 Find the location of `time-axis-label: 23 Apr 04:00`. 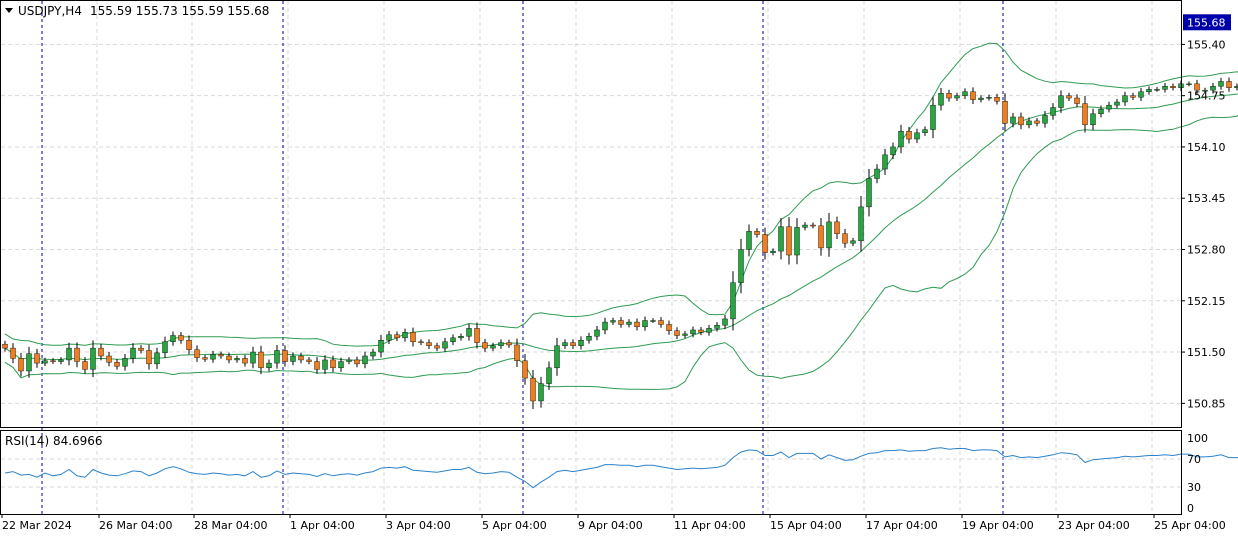

time-axis-label: 23 Apr 04:00 is located at coordinates (1094, 525).